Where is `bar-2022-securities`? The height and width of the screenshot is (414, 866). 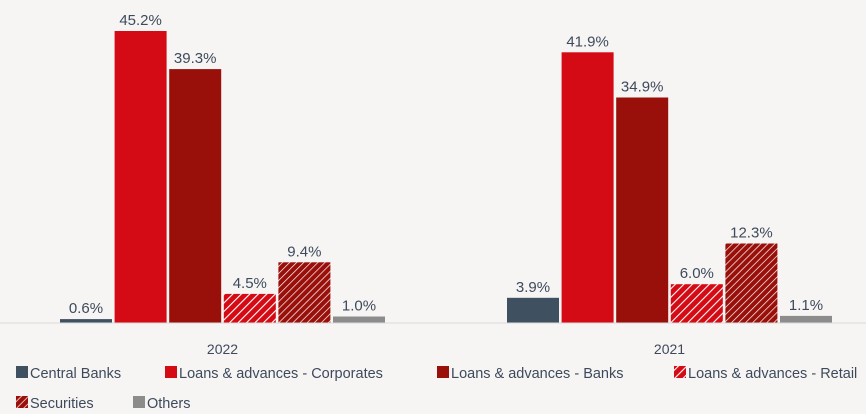 bar-2022-securities is located at coordinates (304, 292).